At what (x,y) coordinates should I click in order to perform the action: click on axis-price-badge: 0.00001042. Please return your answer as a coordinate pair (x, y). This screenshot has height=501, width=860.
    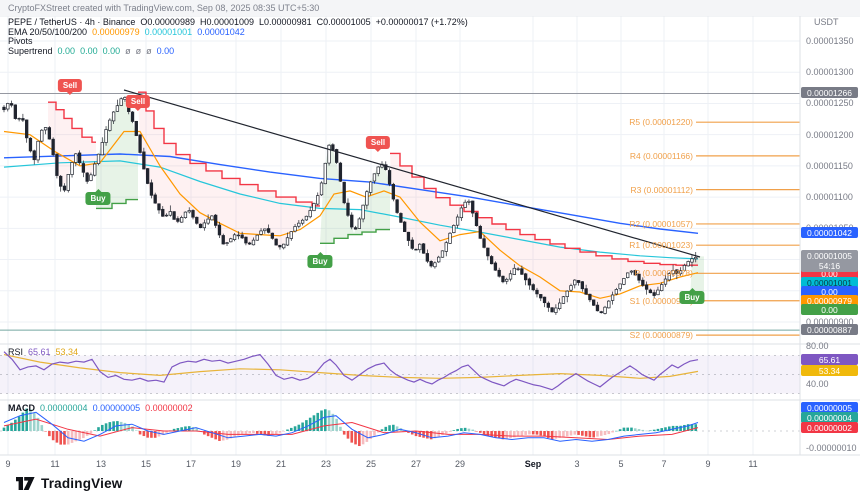
    Looking at the image, I should click on (829, 232).